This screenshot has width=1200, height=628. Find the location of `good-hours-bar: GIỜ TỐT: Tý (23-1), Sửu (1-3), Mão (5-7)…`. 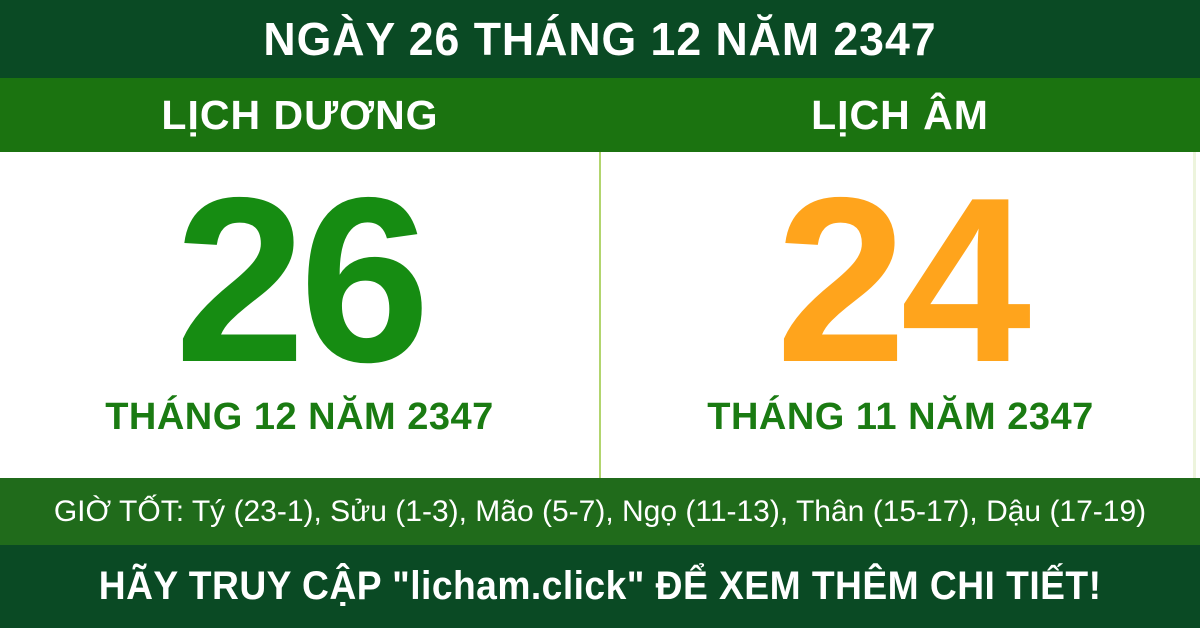

good-hours-bar: GIỜ TỐT: Tý (23-1), Sửu (1-3), Mão (5-7)… is located at coordinates (600, 511).